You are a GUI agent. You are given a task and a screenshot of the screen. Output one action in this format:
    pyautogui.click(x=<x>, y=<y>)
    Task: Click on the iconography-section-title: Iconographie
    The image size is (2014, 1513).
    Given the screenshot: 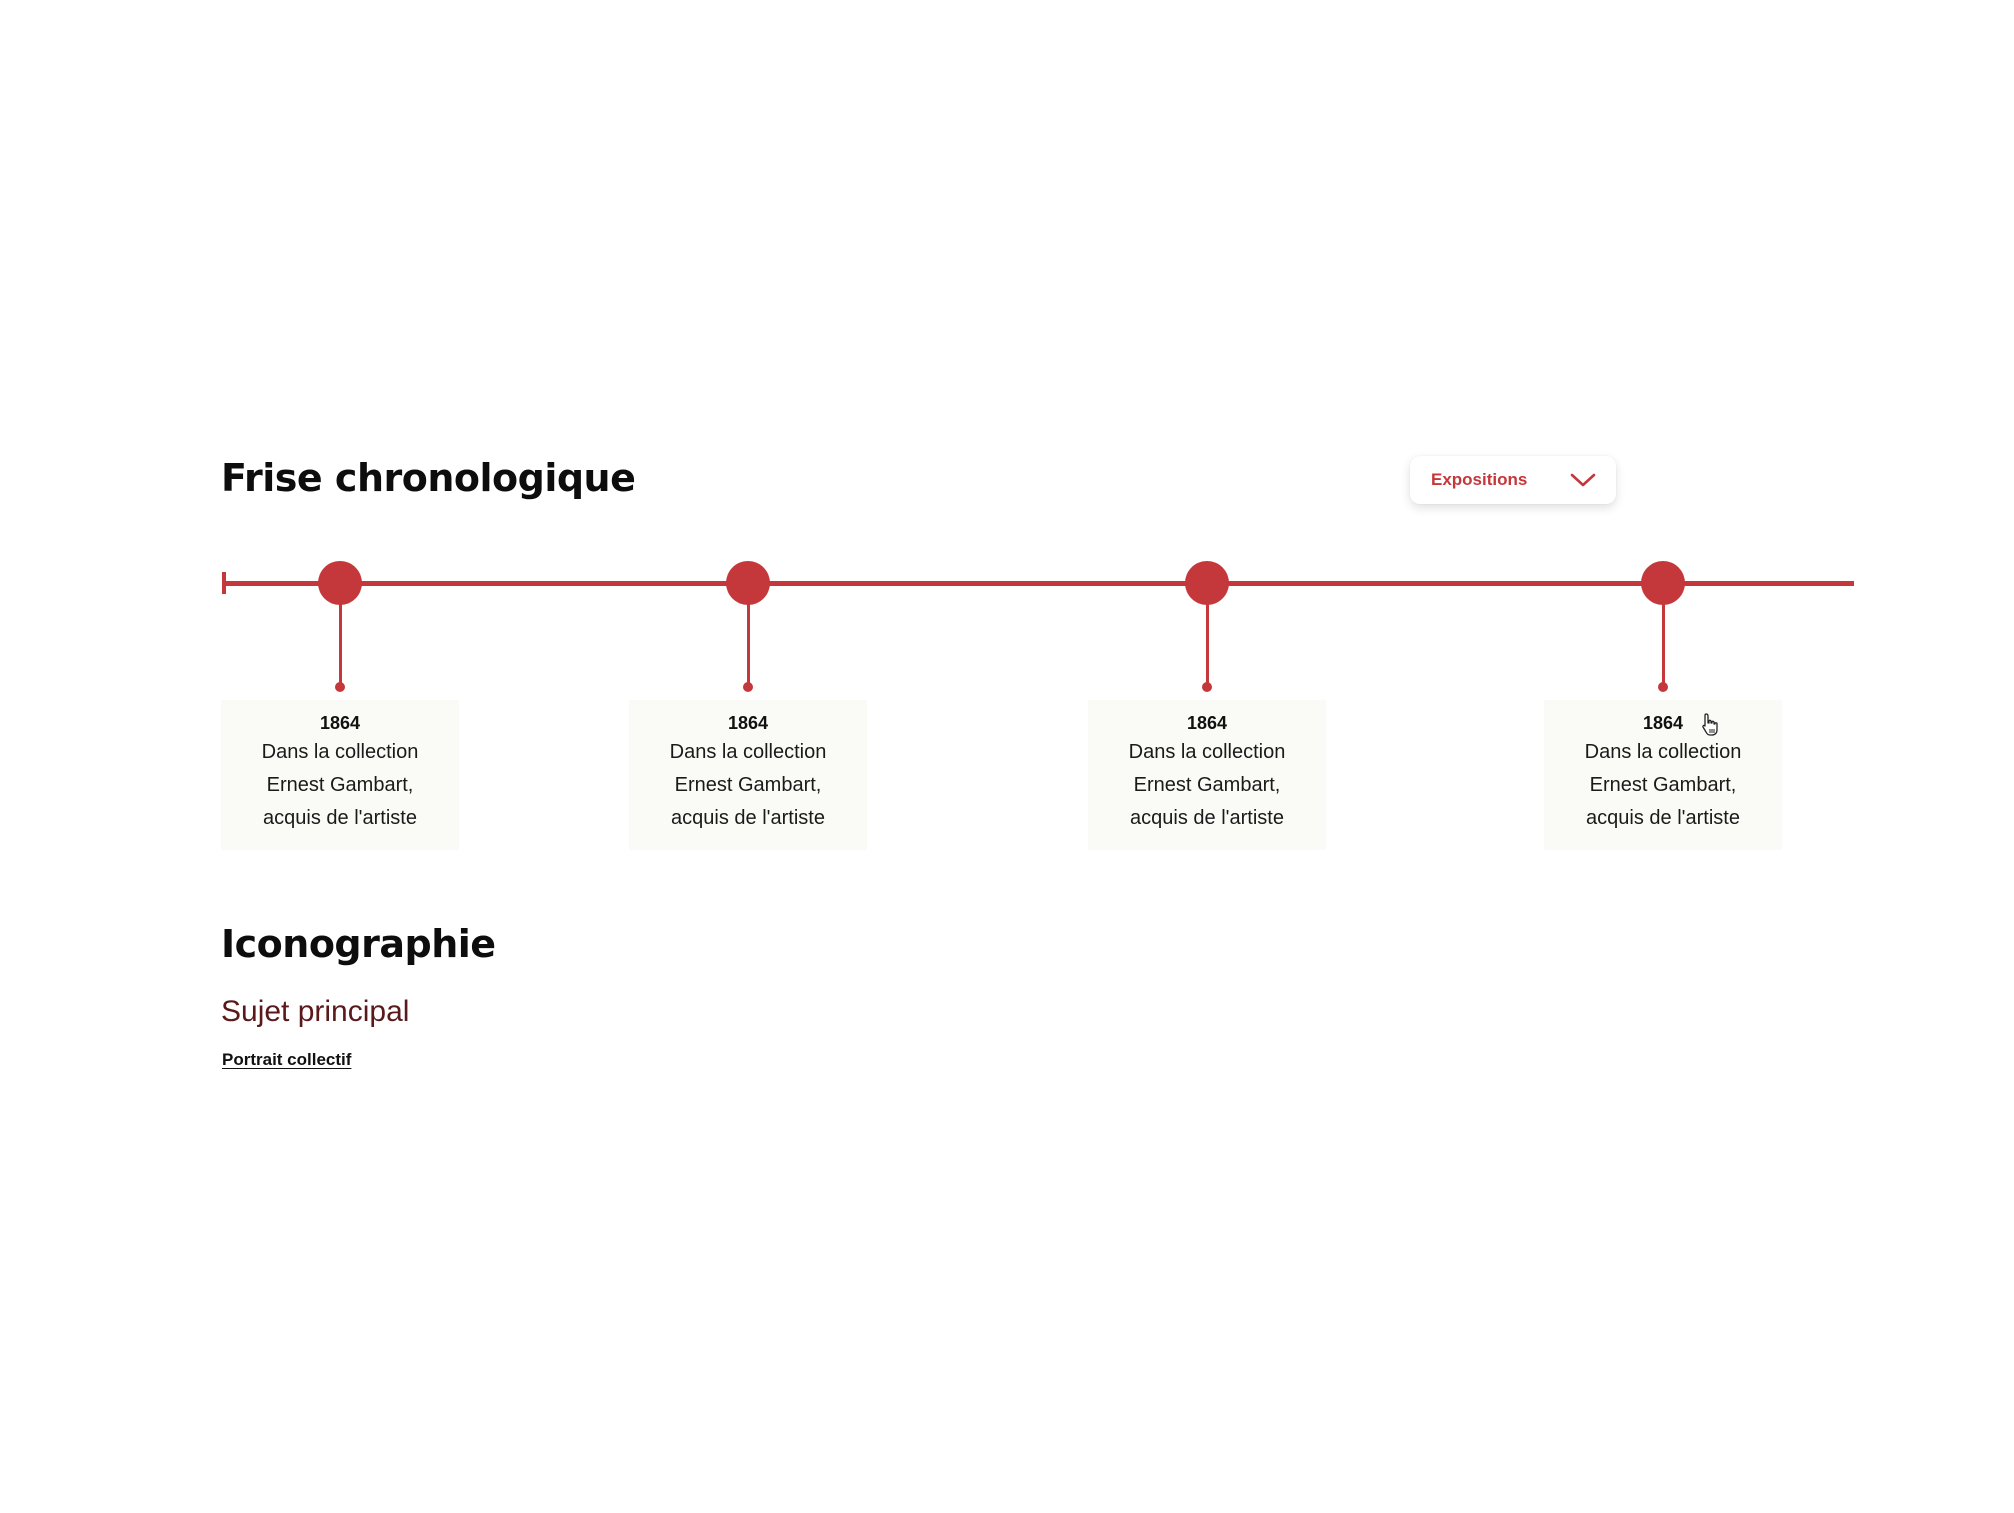 What is the action you would take?
    pyautogui.click(x=358, y=944)
    